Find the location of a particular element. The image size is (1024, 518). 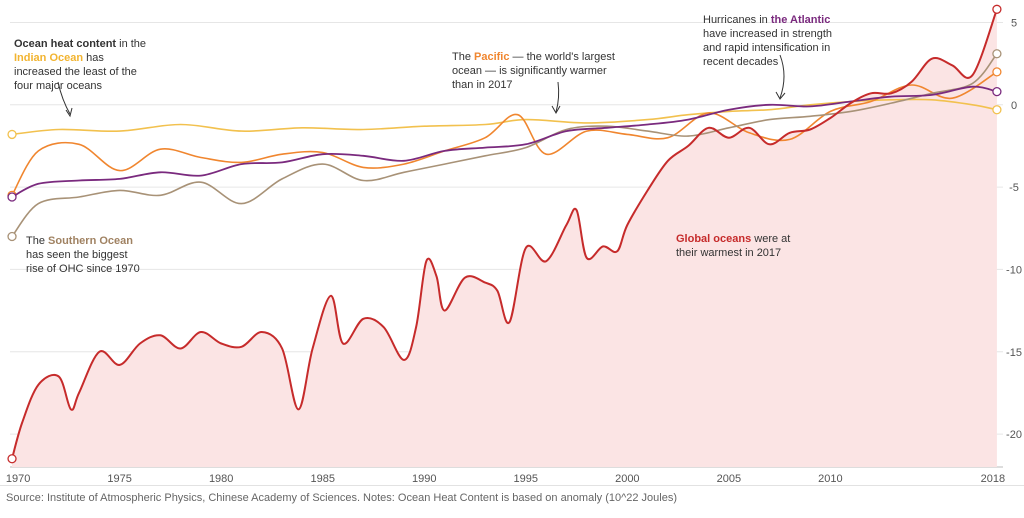

annotation-southern-hl: Southern Ocean is located at coordinates (90, 241).